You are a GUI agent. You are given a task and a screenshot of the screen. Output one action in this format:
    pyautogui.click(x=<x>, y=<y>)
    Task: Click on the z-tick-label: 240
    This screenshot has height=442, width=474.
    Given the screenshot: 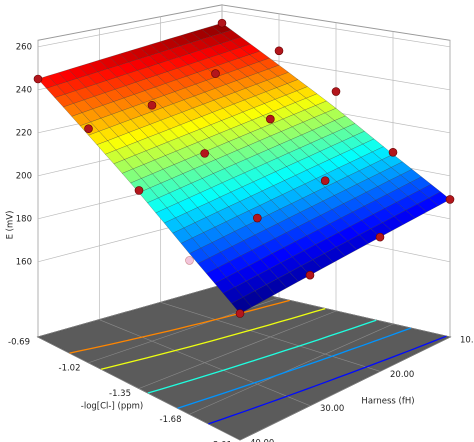 What is the action you would take?
    pyautogui.click(x=24, y=90)
    